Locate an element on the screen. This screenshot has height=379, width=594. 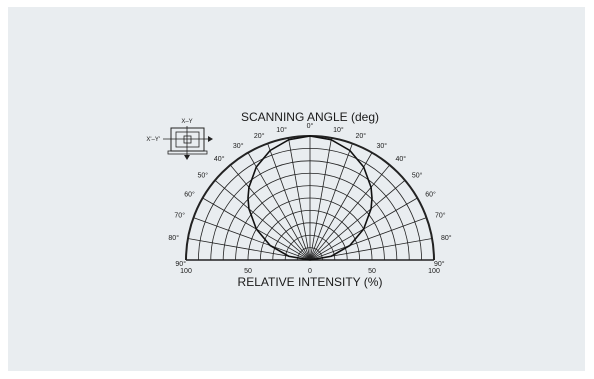
angle-label-left-90: 90° is located at coordinates (180, 264).